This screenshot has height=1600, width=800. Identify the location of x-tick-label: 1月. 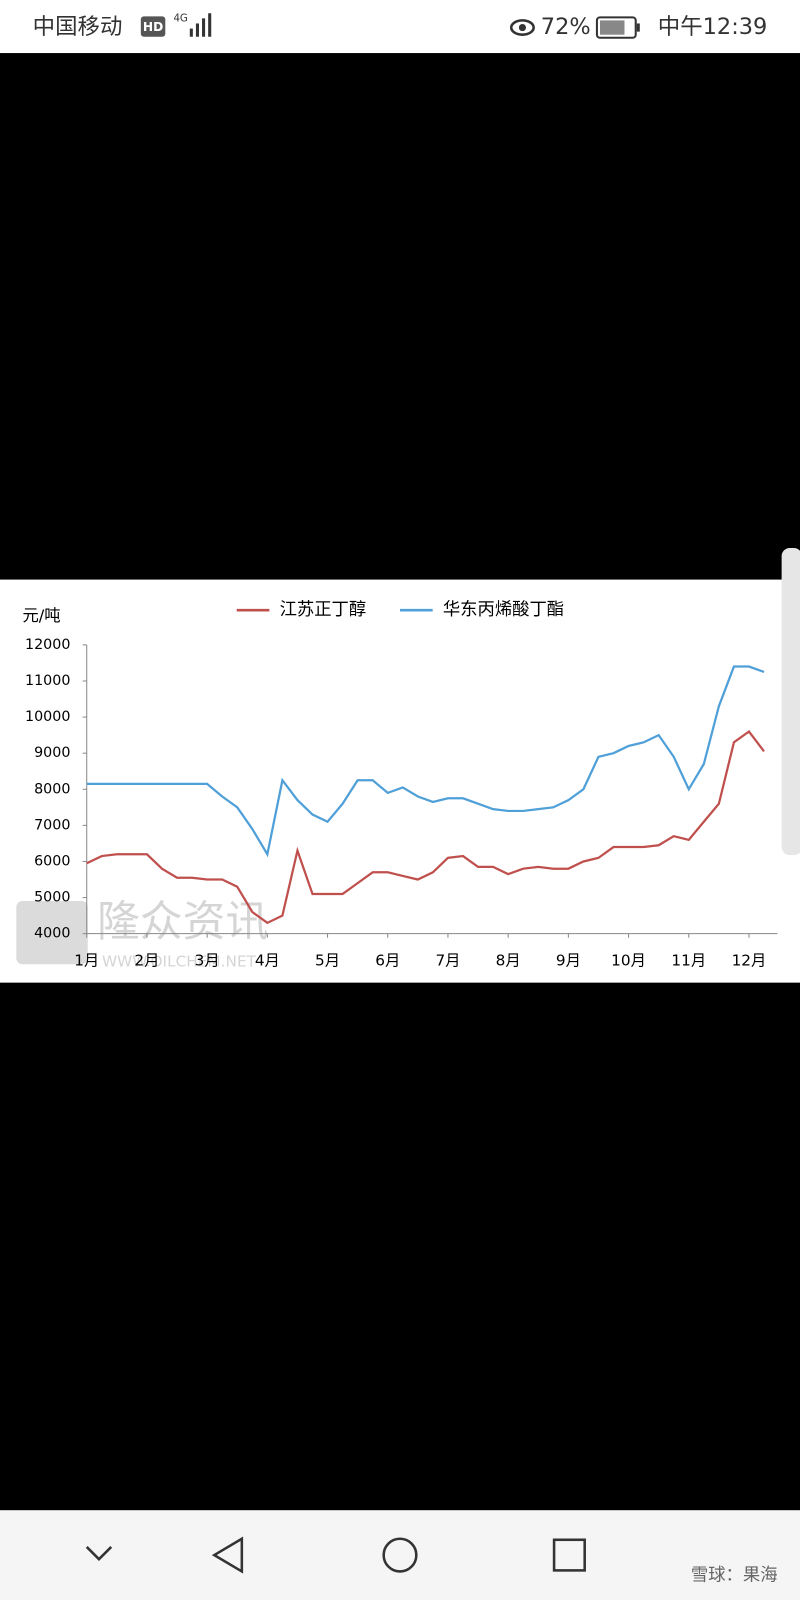
(86, 961).